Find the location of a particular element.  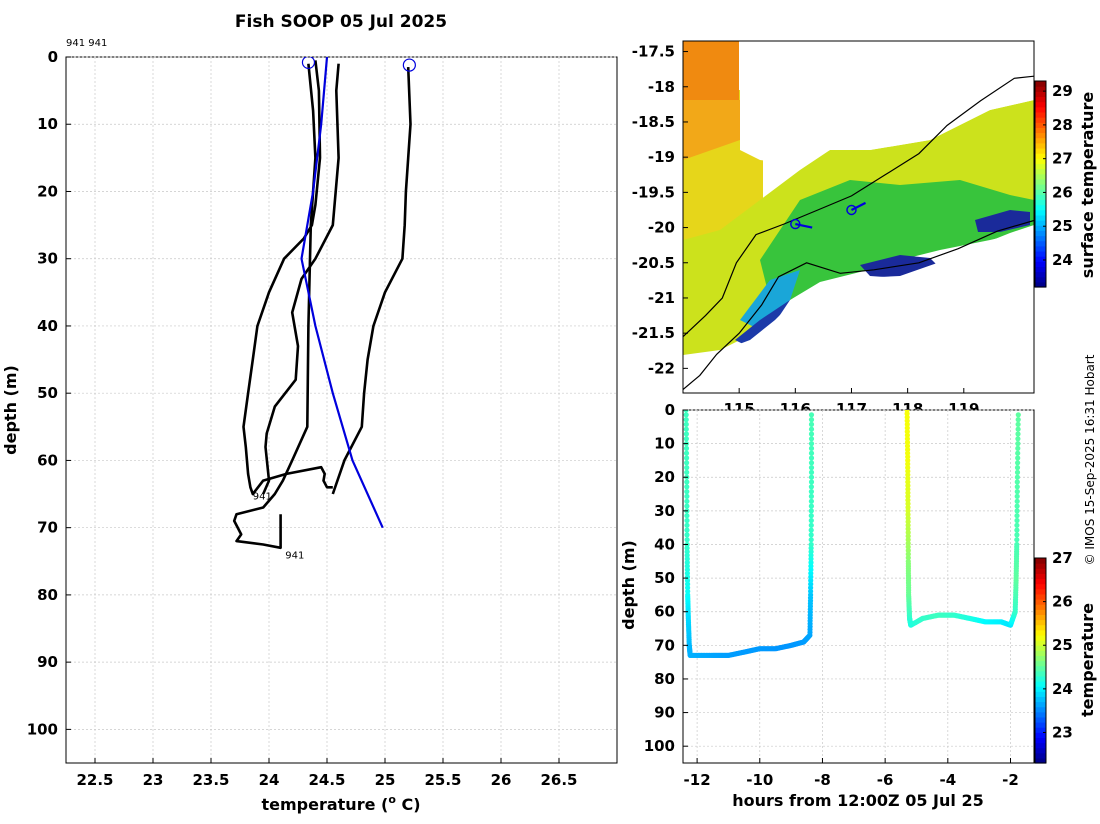

sst-field is located at coordinates (858, 217).